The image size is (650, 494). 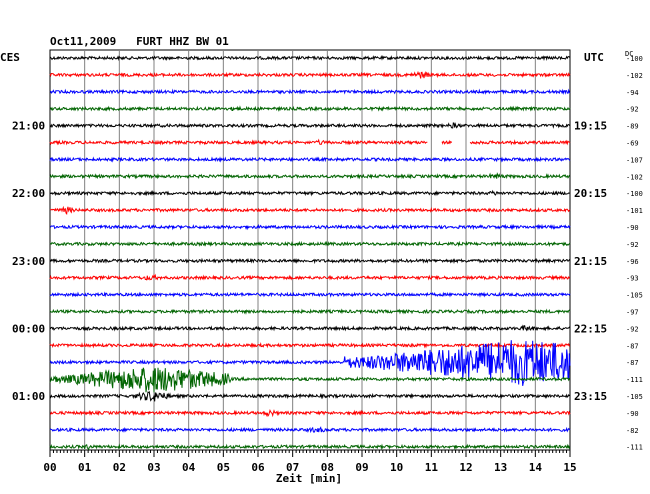 What do you see at coordinates (590, 261) in the screenshot?
I see `right-time-label: 21:15` at bounding box center [590, 261].